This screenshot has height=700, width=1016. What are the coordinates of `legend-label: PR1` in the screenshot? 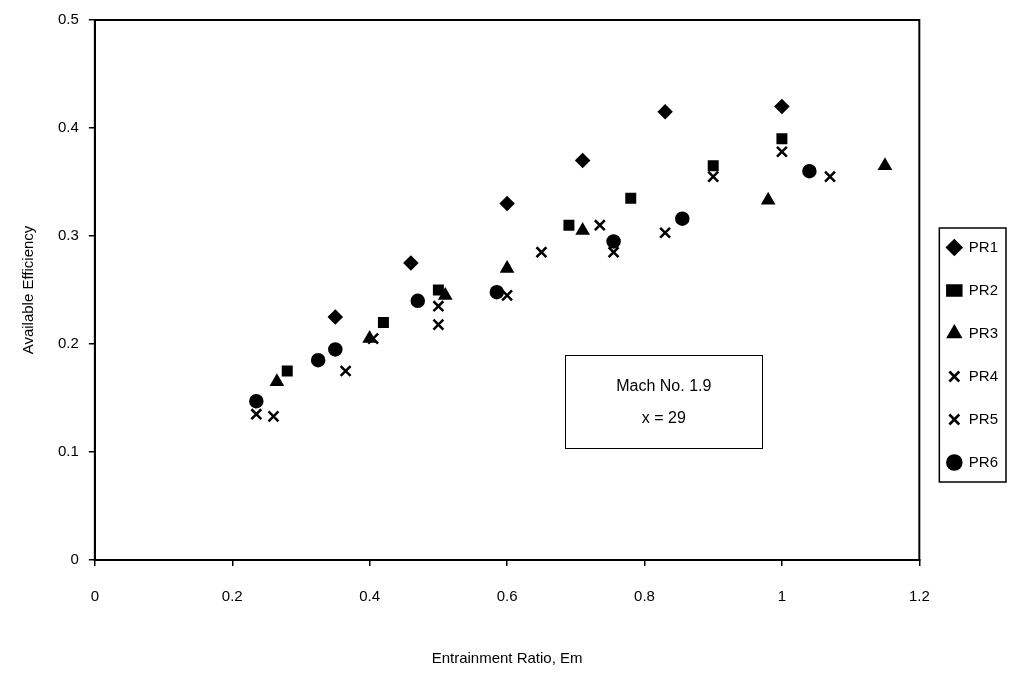 It's located at (983, 246).